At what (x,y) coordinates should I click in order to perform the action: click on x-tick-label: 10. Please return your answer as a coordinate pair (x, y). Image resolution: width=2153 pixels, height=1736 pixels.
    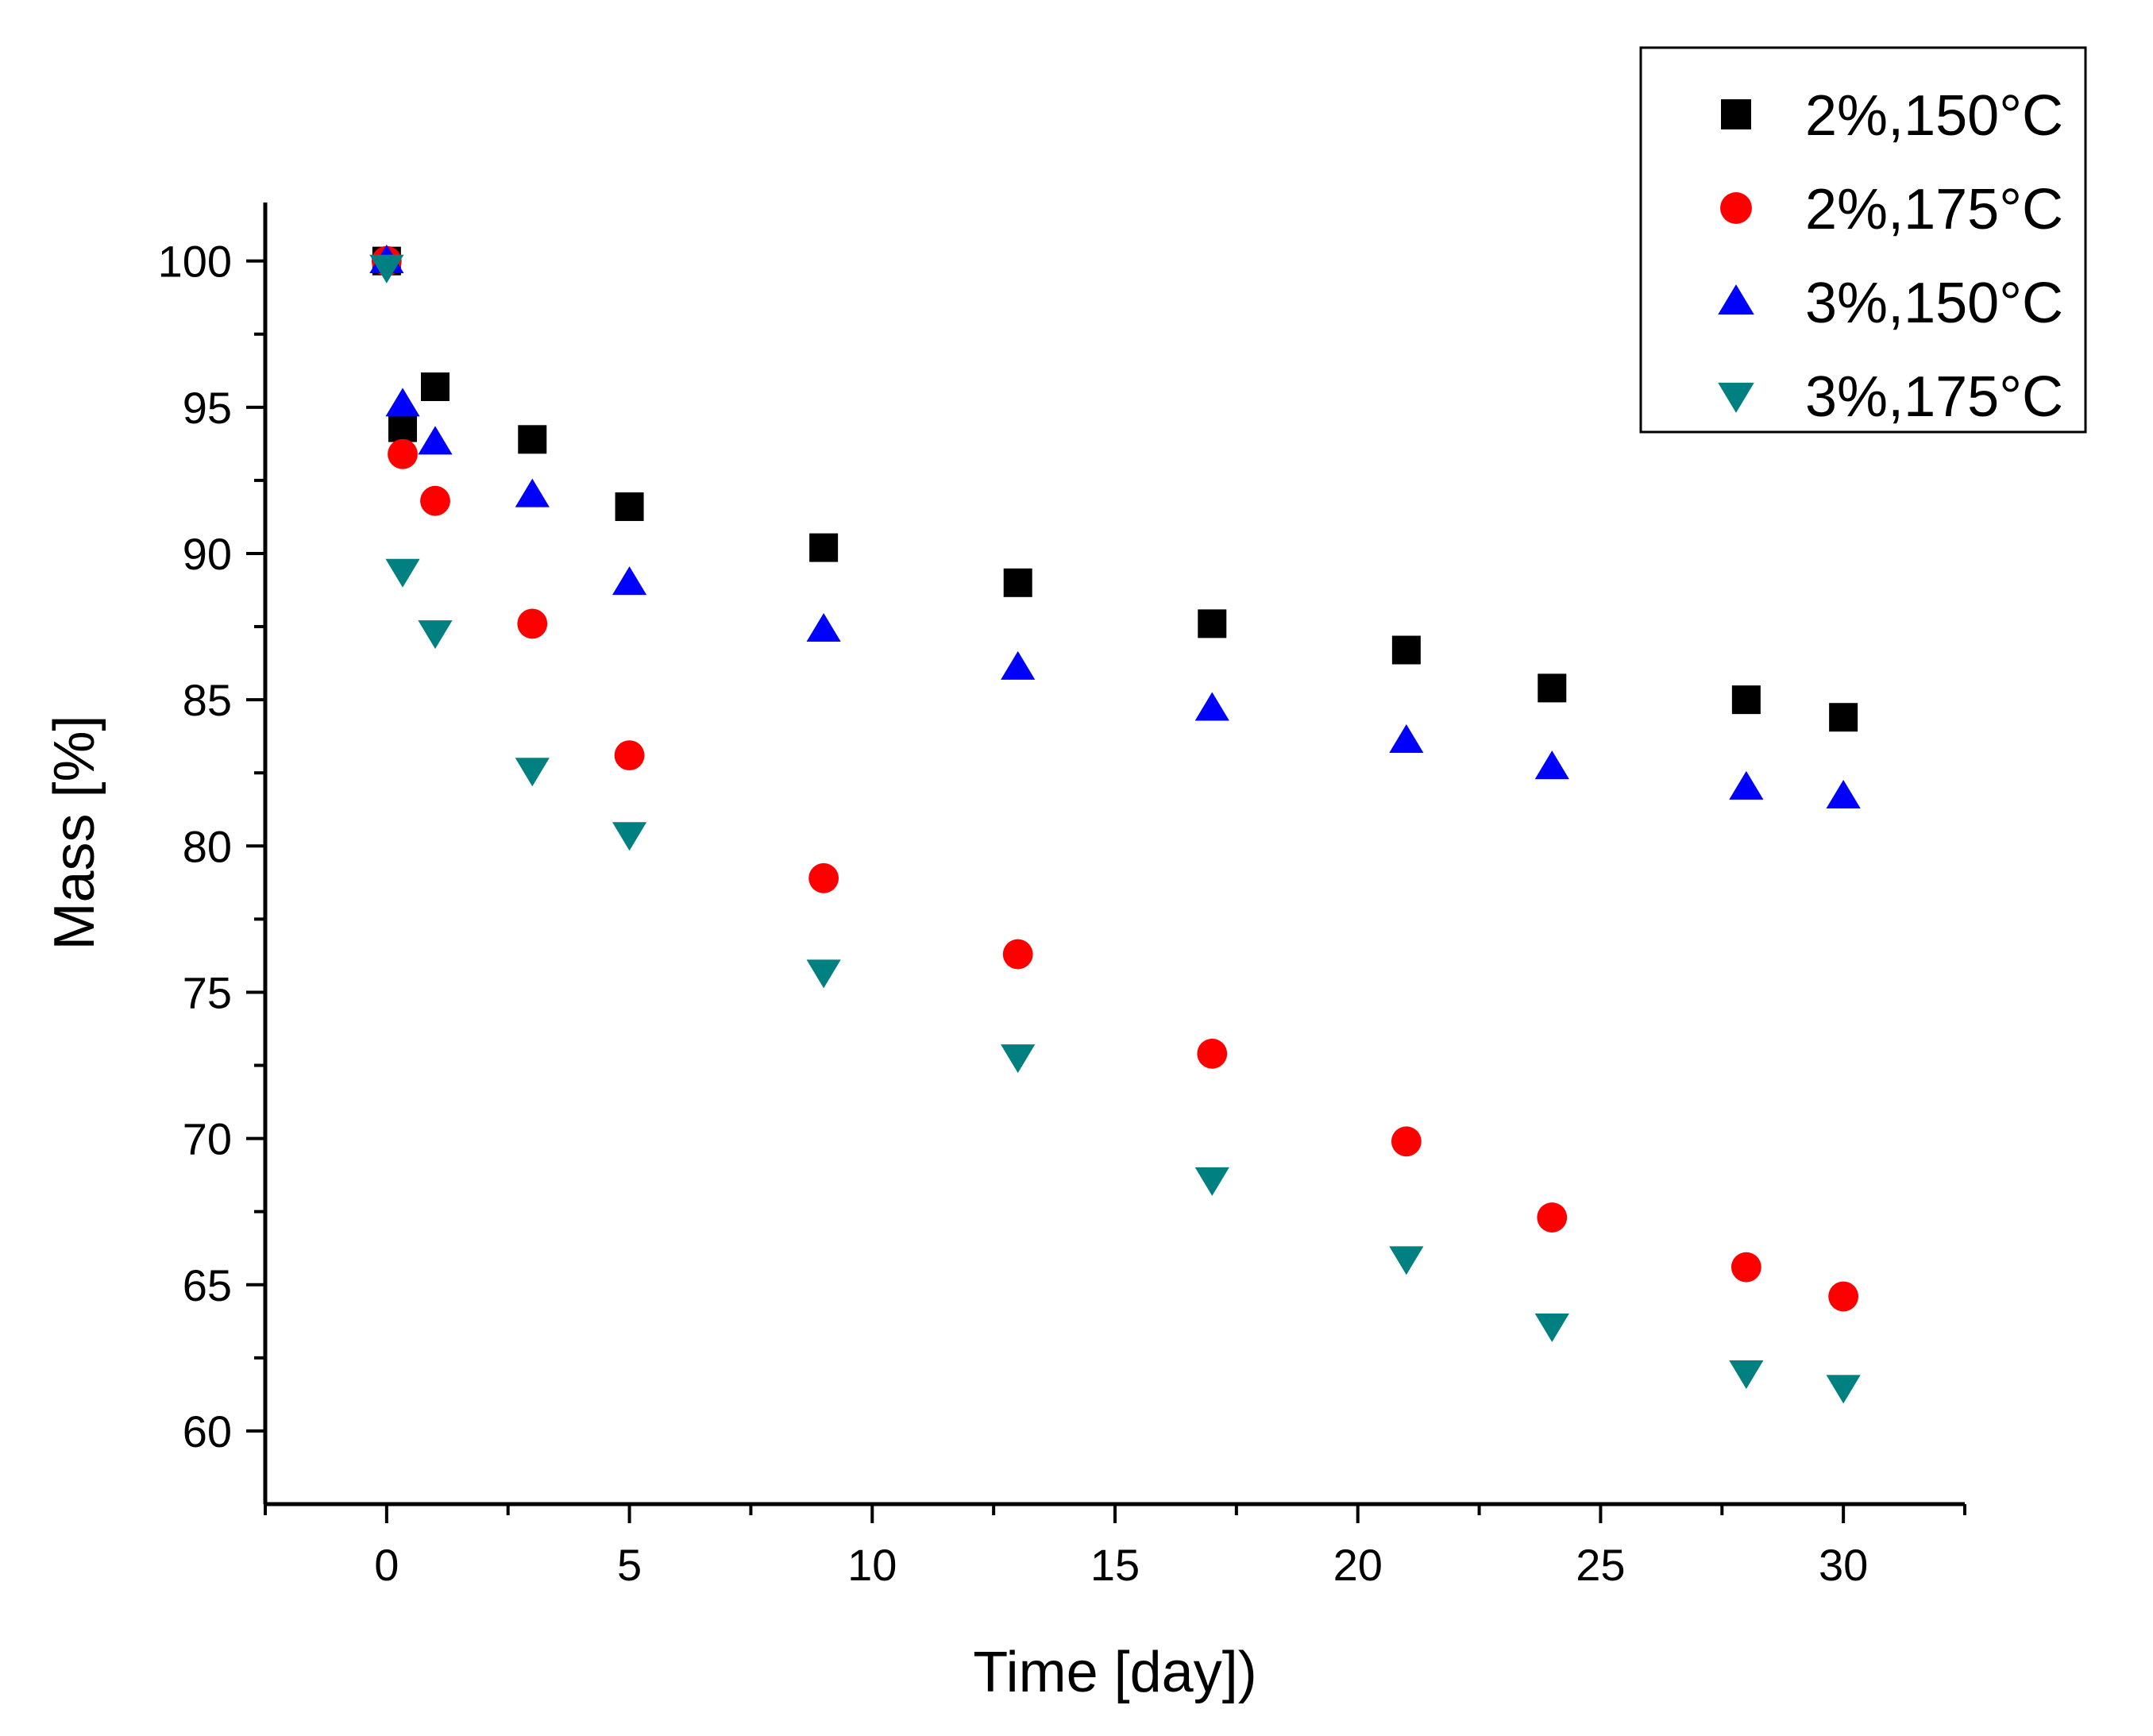
    Looking at the image, I should click on (872, 1565).